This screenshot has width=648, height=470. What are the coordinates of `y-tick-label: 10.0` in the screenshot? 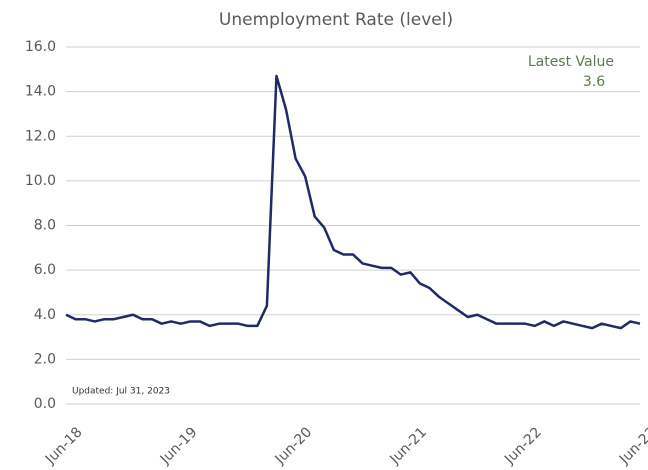 It's located at (40, 181).